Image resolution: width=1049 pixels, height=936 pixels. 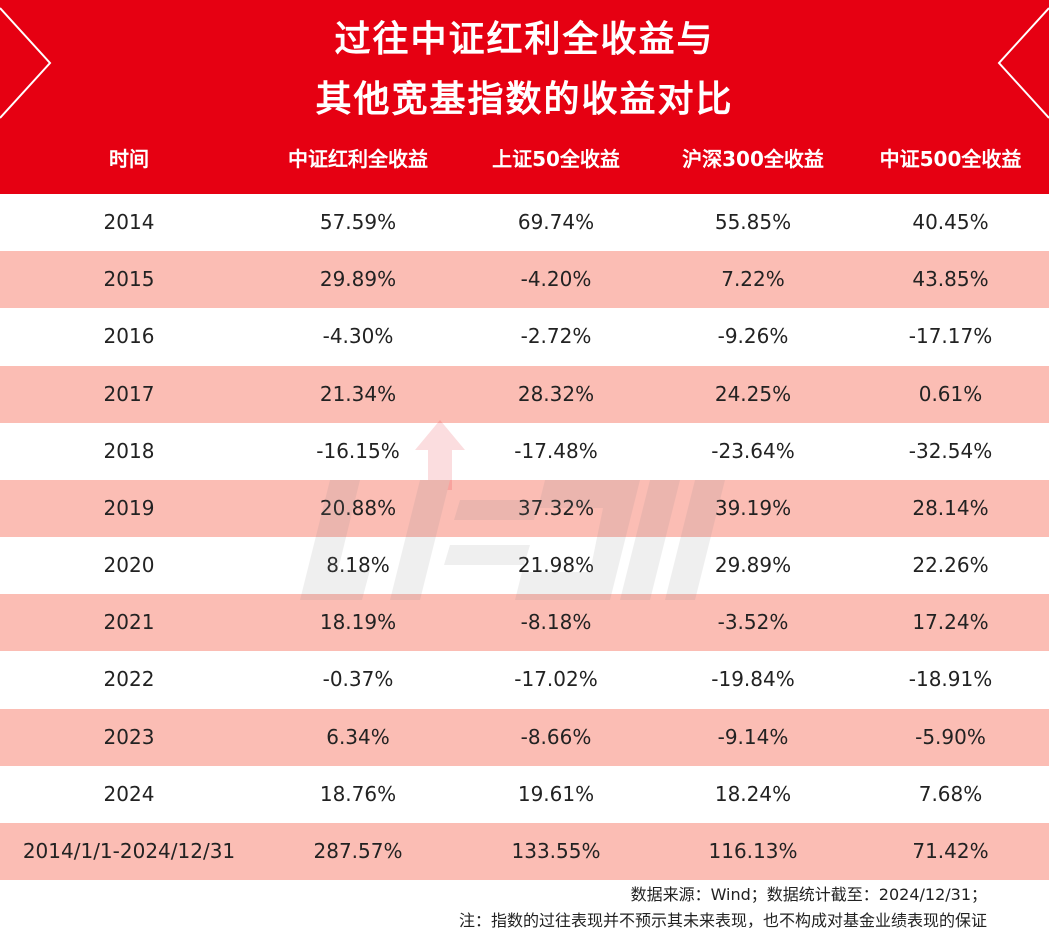 What do you see at coordinates (556, 222) in the screenshot?
I see `cell-sse50: 69.74%` at bounding box center [556, 222].